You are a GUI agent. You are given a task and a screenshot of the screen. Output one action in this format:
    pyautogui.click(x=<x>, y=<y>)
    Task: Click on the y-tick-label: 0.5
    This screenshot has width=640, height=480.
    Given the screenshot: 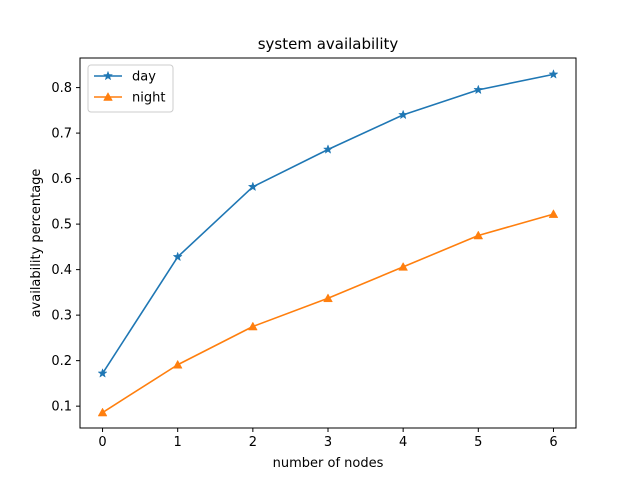 What is the action you would take?
    pyautogui.click(x=61, y=225)
    